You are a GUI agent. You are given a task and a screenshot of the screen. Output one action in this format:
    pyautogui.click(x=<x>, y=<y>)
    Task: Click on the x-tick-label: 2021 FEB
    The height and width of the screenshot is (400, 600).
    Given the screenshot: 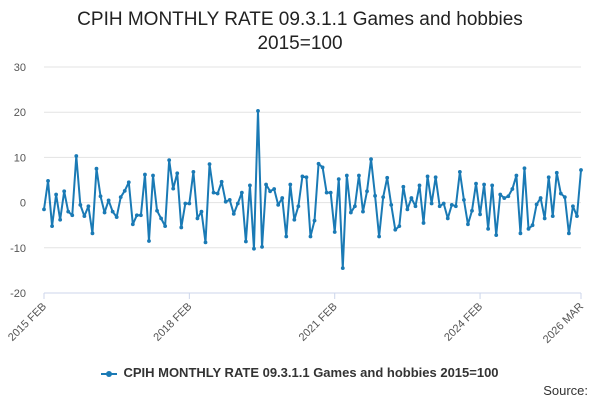 What is the action you would take?
    pyautogui.click(x=318, y=322)
    